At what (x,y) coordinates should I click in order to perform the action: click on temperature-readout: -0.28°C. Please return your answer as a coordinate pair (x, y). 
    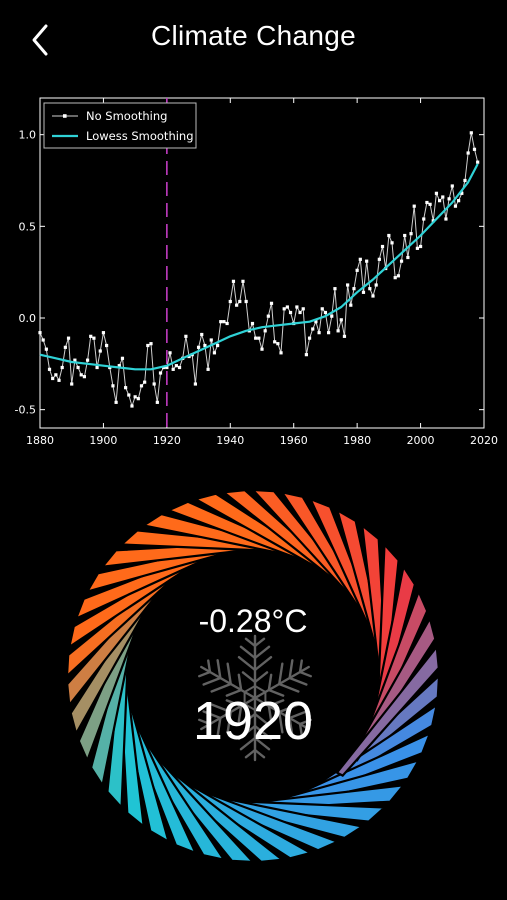
    Looking at the image, I should click on (253, 621).